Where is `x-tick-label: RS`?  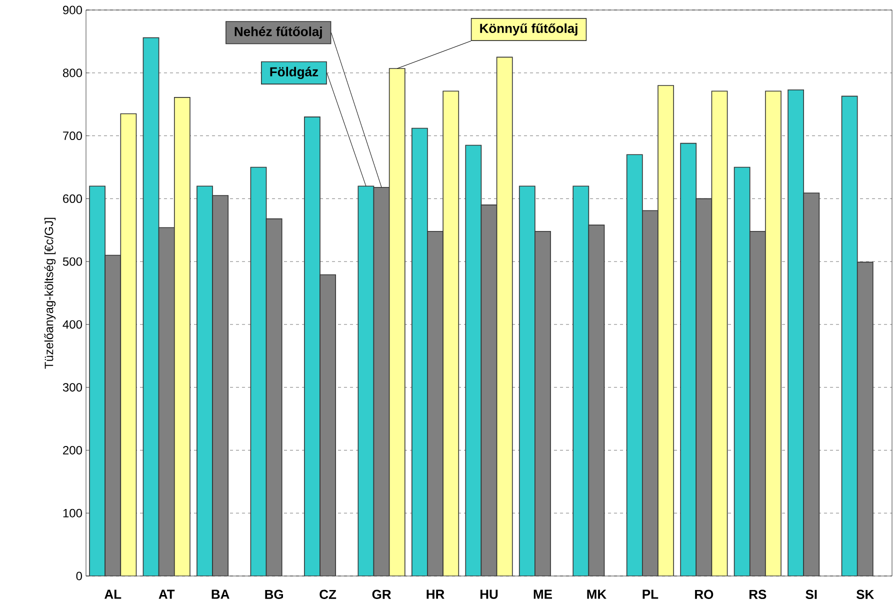 x-tick-label: RS is located at coordinates (758, 595).